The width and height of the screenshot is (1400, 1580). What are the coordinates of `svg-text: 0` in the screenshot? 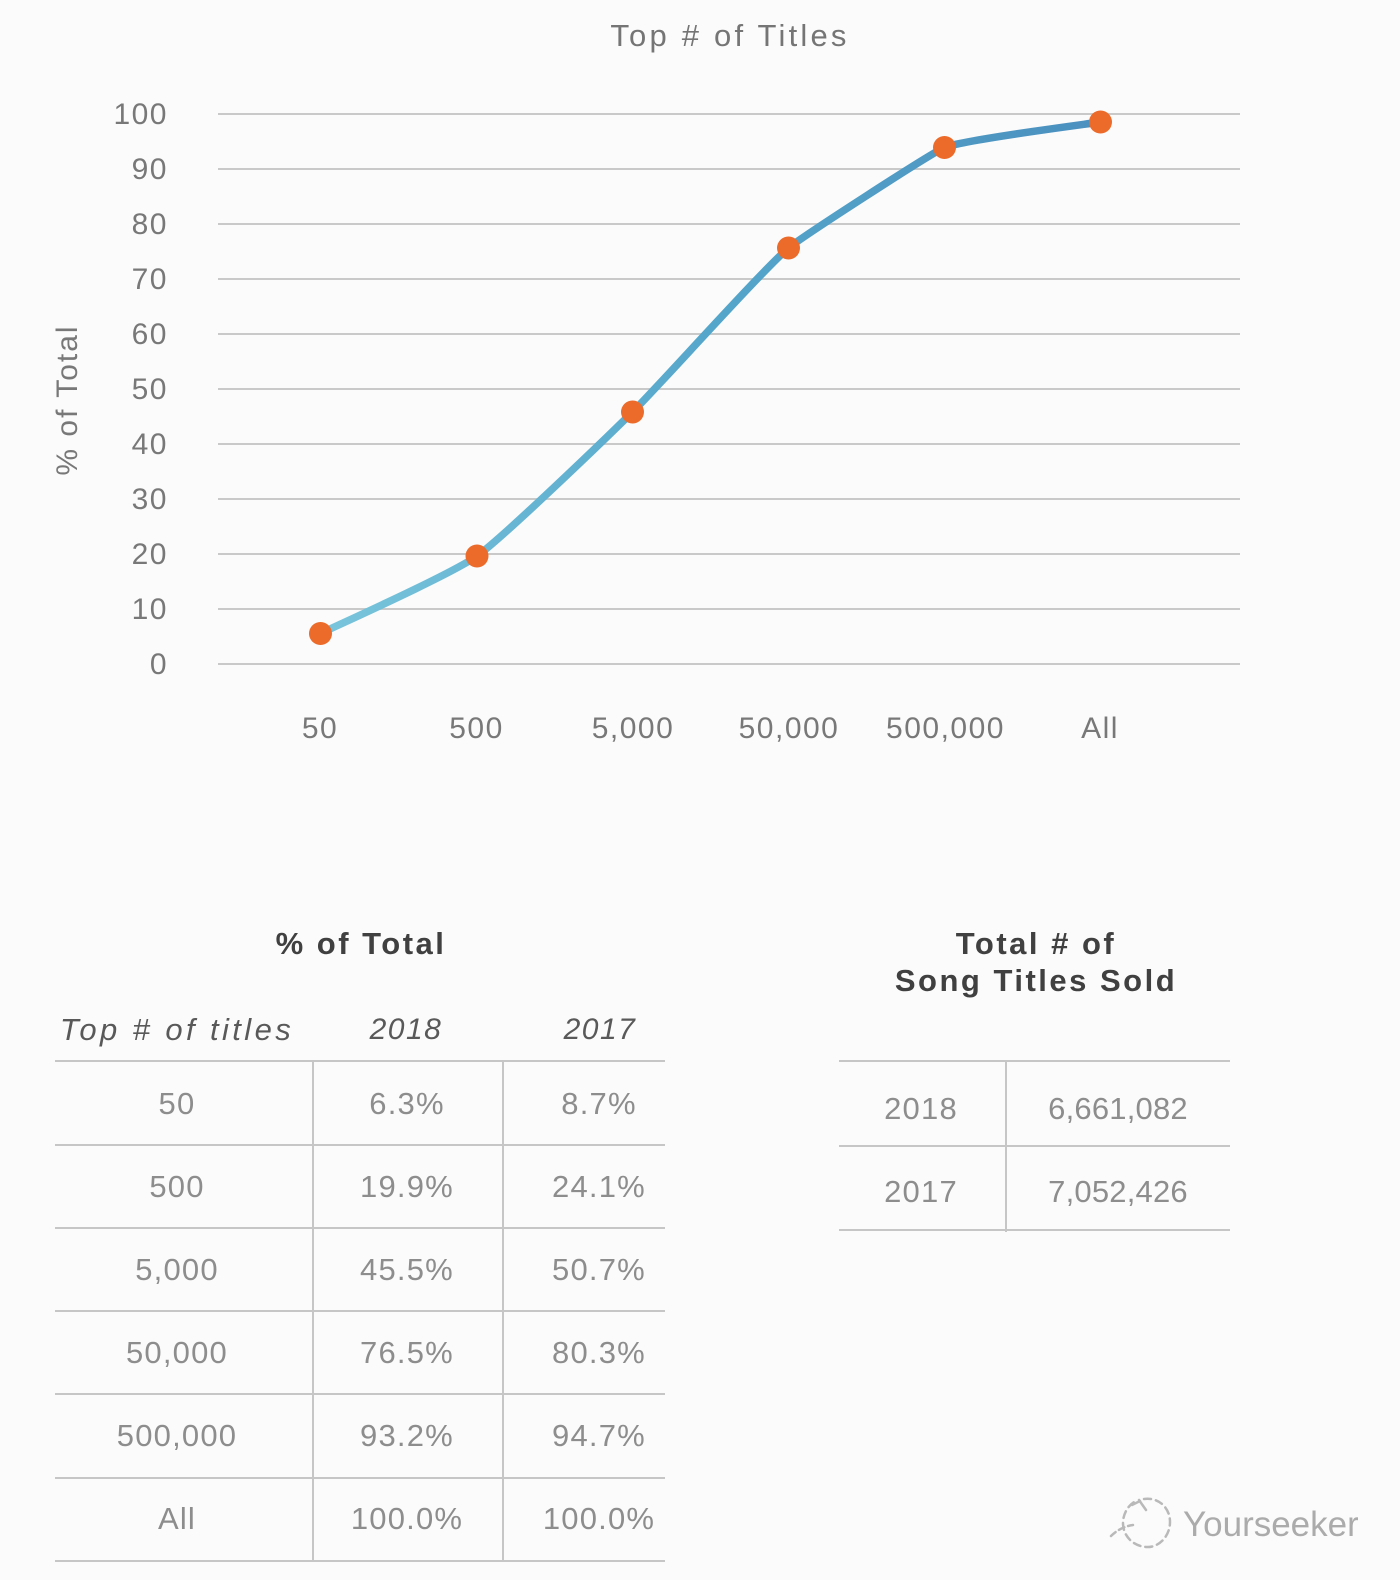 It's located at (159, 664).